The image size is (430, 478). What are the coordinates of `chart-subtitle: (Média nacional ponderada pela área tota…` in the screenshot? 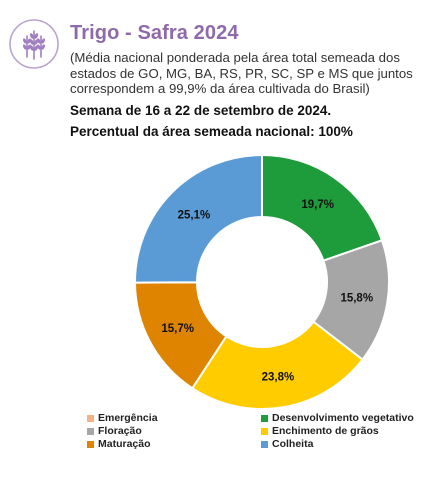 It's located at (241, 73).